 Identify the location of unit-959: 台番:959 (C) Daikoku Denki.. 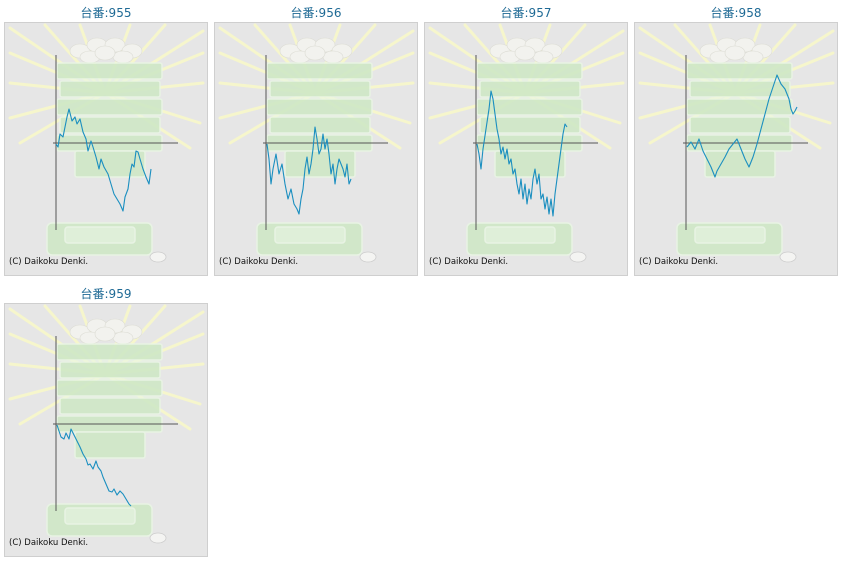
(106, 419).